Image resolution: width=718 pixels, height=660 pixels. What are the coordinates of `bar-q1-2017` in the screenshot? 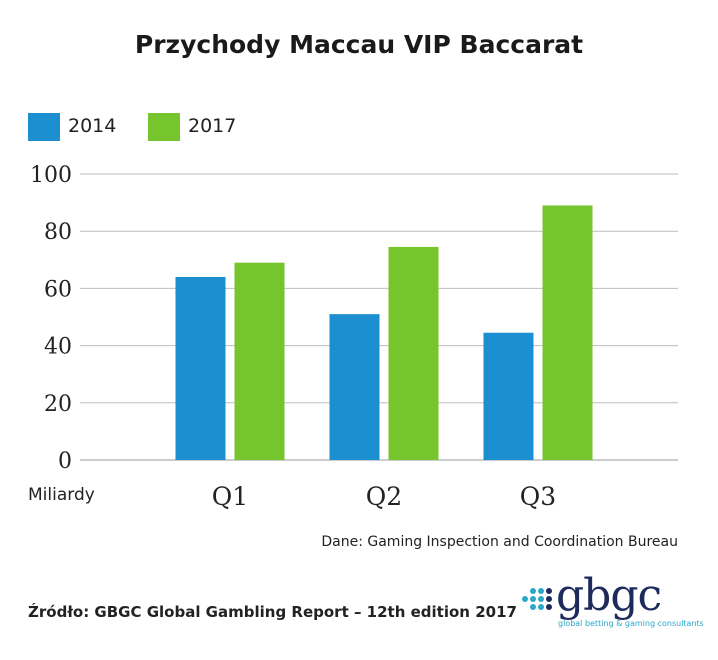 It's located at (259, 361).